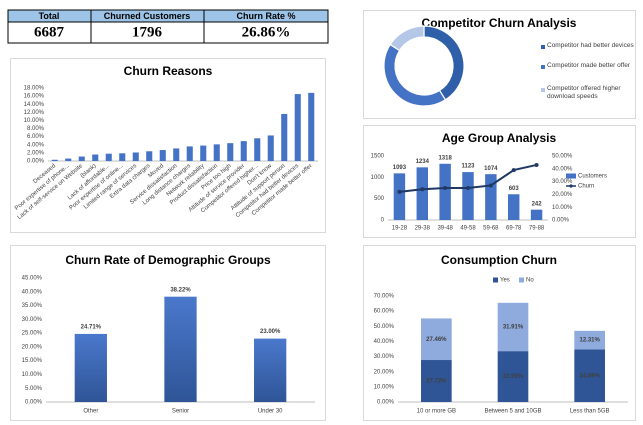  What do you see at coordinates (34, 113) in the screenshot?
I see `y-tick-label: 12.00%` at bounding box center [34, 113].